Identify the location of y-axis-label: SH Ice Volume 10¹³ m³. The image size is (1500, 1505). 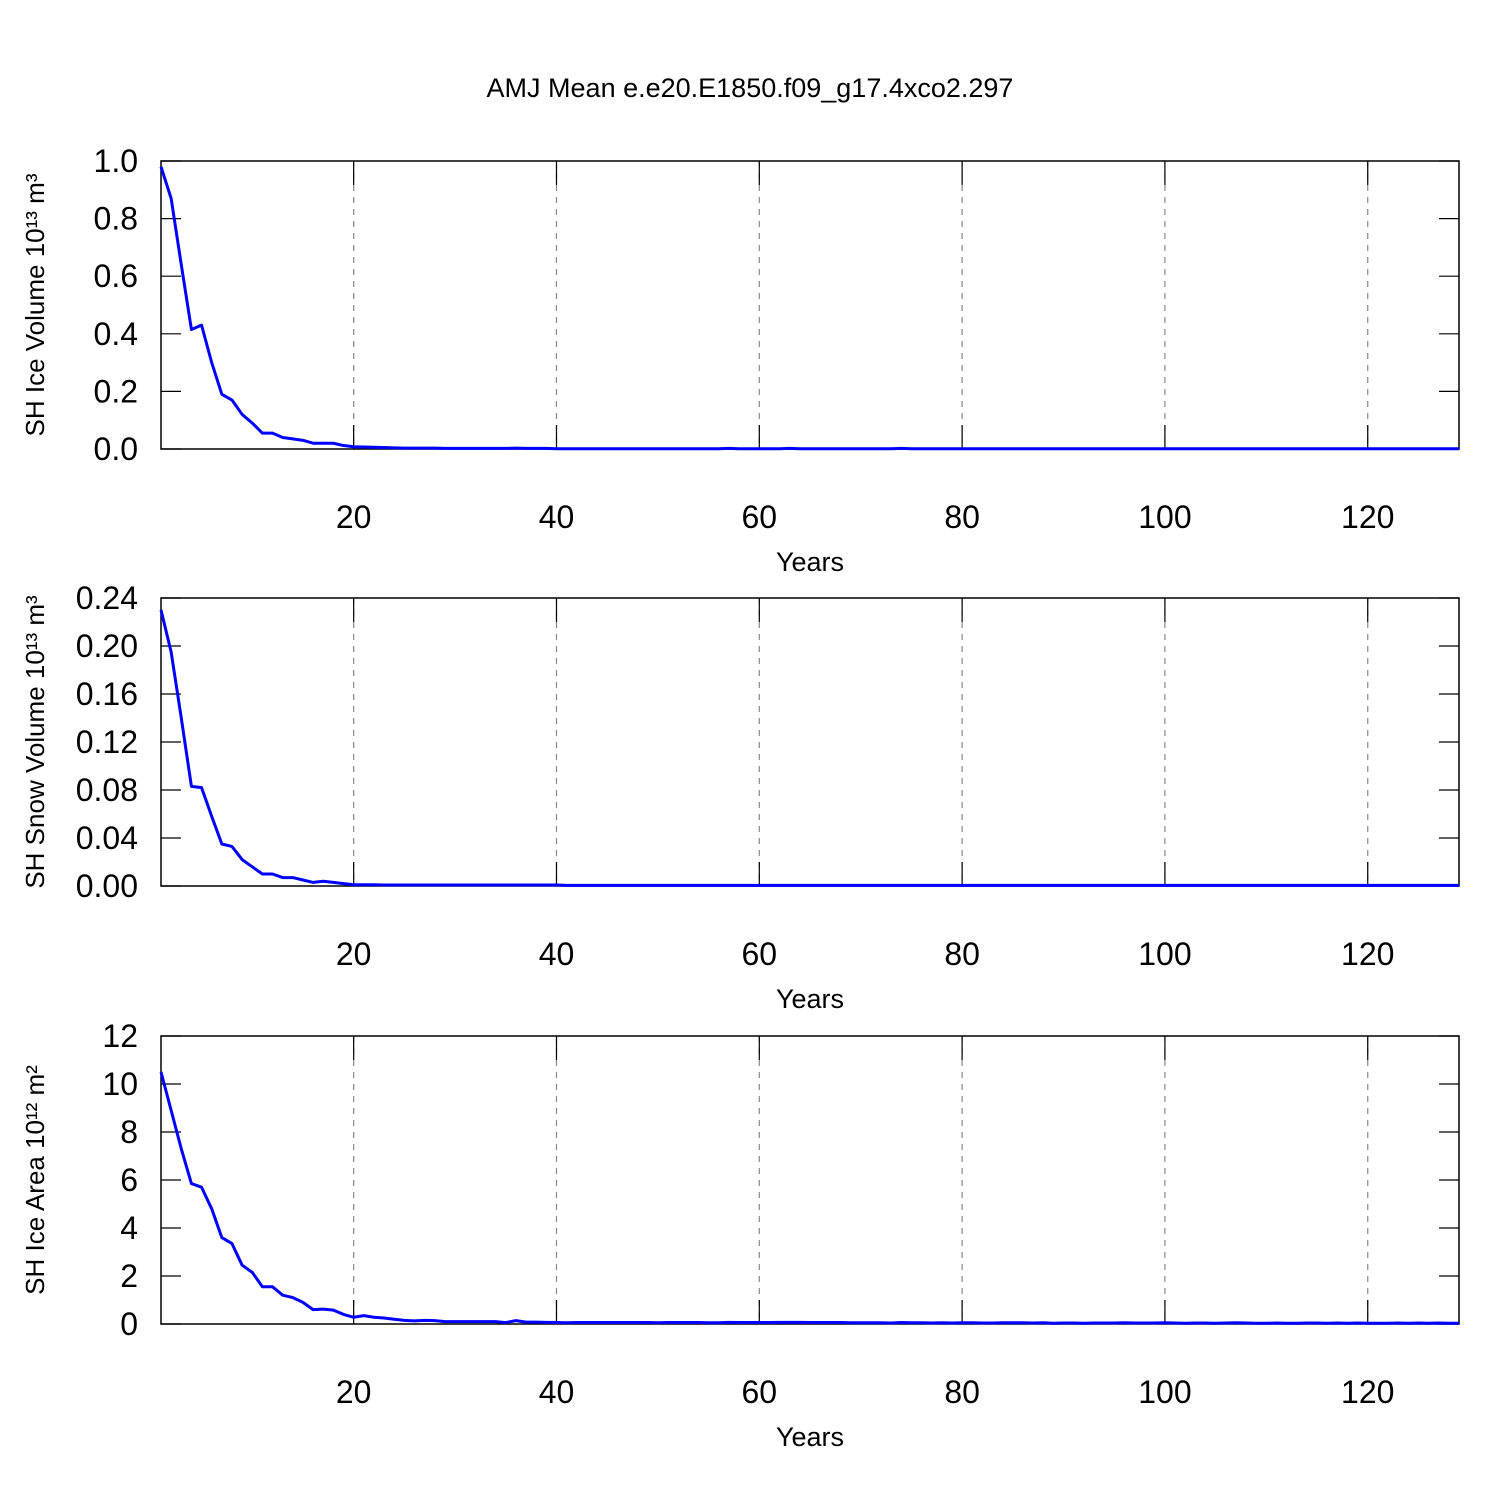
(35, 304).